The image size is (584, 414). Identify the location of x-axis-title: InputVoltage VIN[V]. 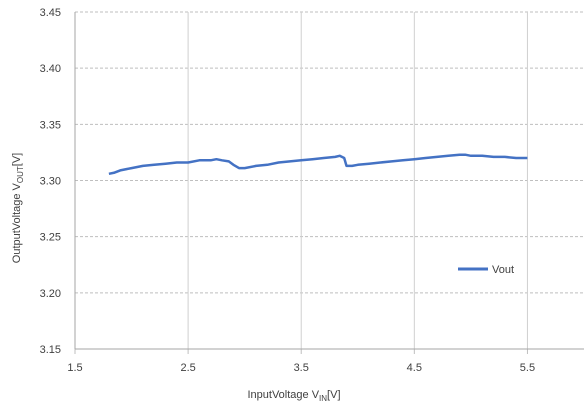
(293, 396).